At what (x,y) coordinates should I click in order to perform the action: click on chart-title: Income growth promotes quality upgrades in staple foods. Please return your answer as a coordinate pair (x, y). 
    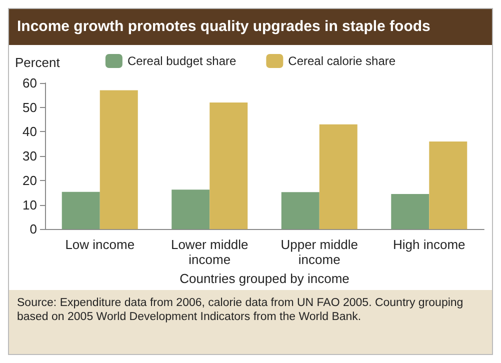
    Looking at the image, I should click on (250, 27).